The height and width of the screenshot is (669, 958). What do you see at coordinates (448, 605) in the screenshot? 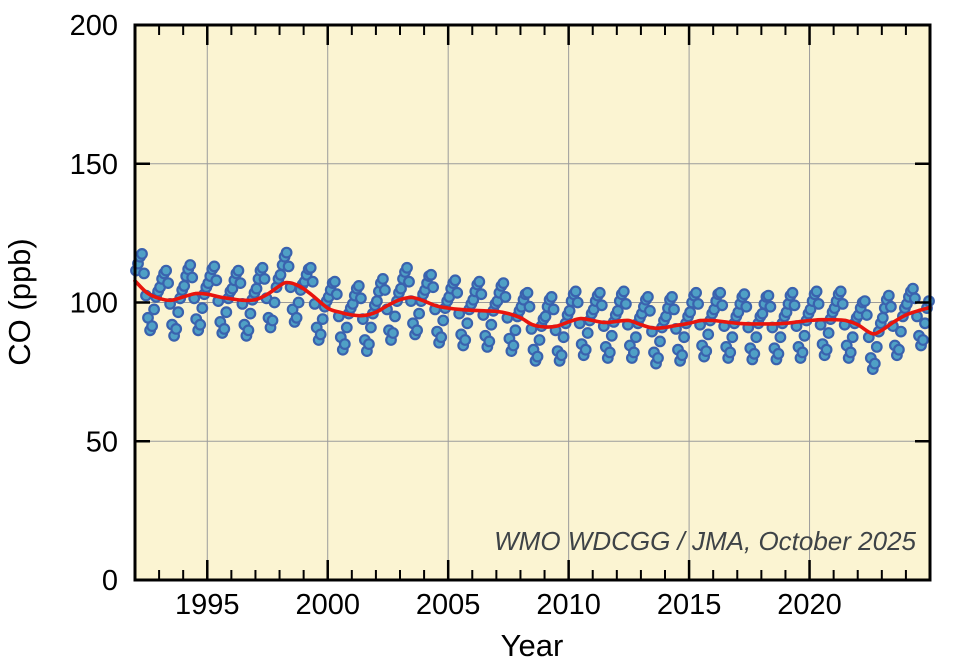
I see `x-tick-label: 2005` at bounding box center [448, 605].